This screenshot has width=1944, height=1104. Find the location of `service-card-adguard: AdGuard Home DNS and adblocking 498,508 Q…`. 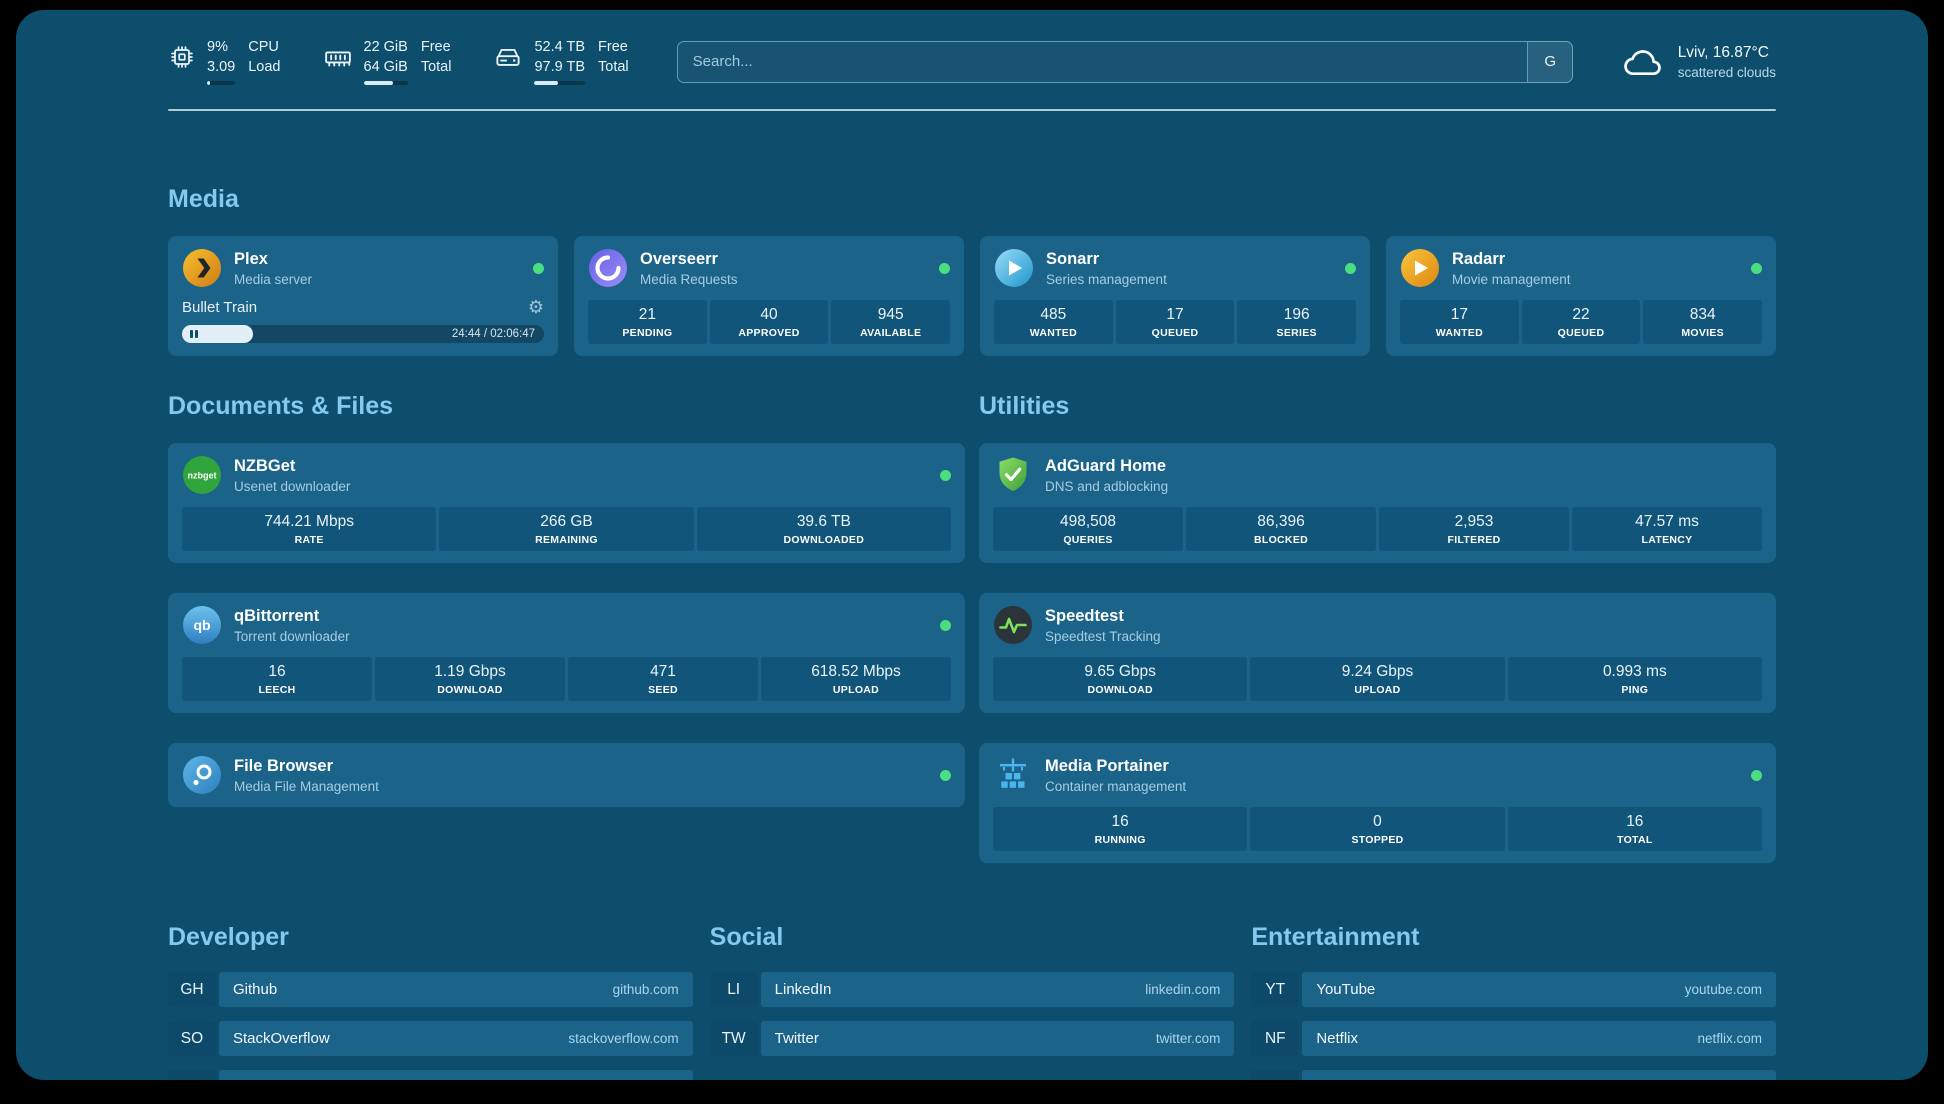

service-card-adguard: AdGuard Home DNS and adblocking 498,508 Q… is located at coordinates (1377, 503).